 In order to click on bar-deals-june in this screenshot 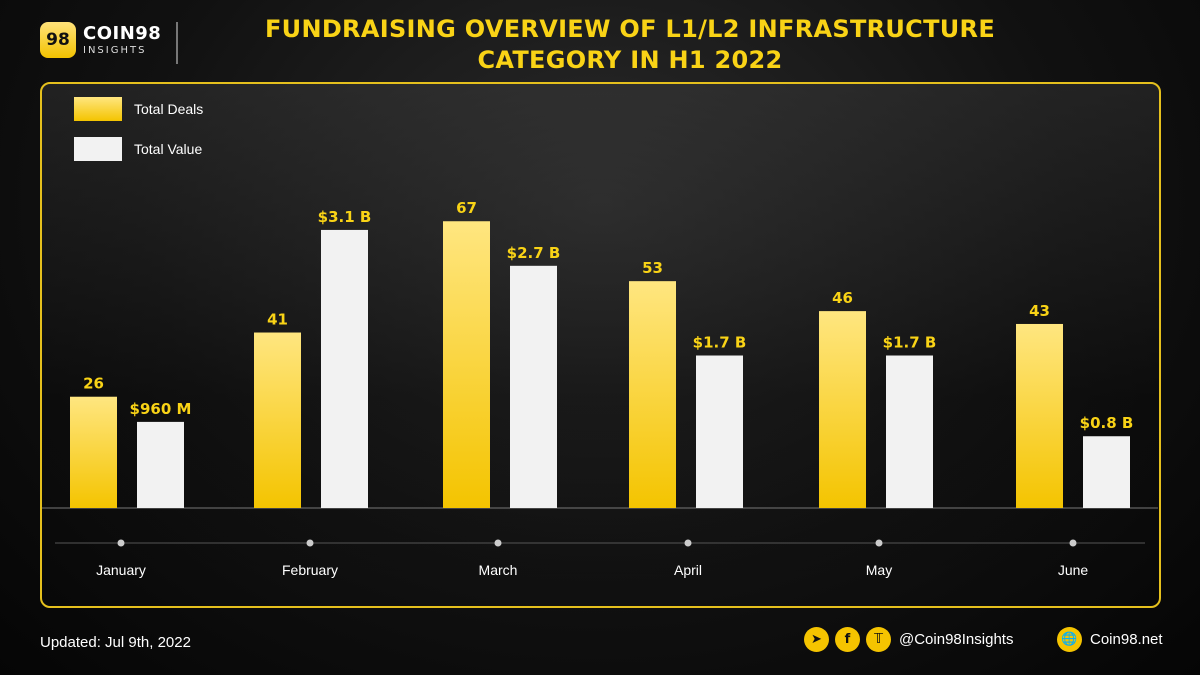, I will do `click(1039, 415)`.